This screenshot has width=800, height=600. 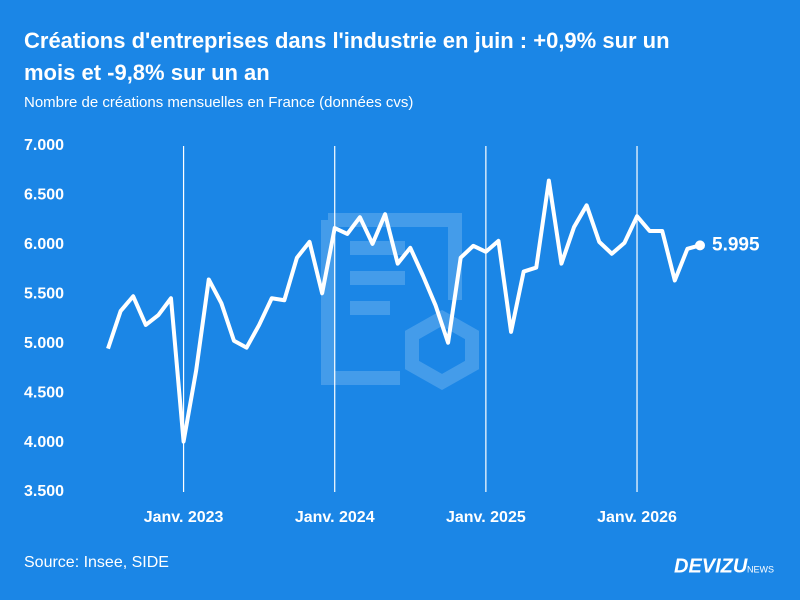 I want to click on y-tick-label: 6.000, so click(x=44, y=244).